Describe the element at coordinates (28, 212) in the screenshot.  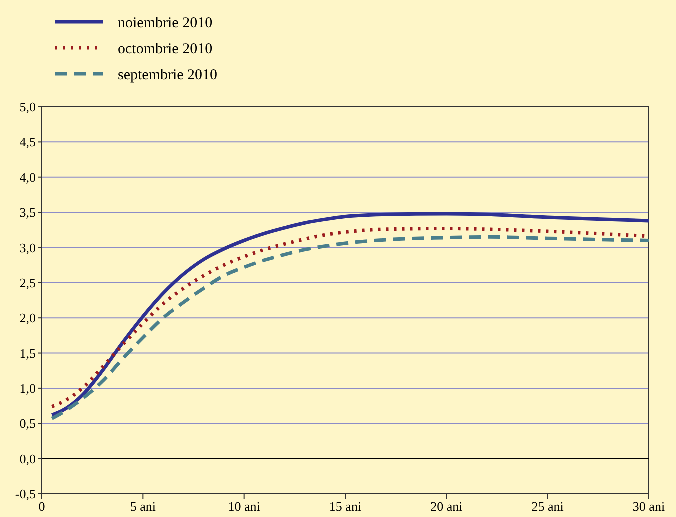
I see `y-tick-label: 3,5` at that location.